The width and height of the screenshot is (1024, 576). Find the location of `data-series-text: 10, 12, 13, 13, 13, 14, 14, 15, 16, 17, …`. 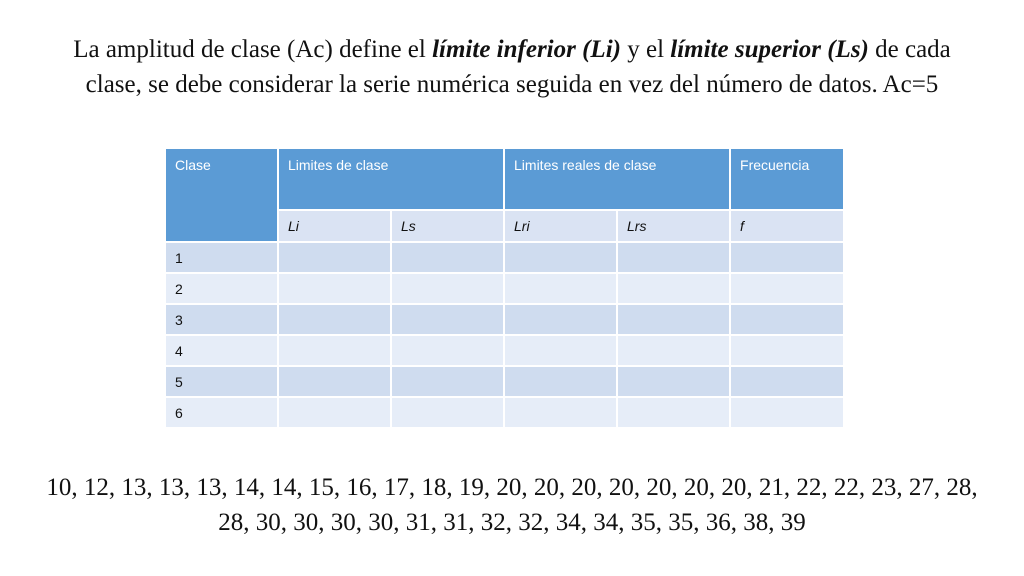

data-series-text: 10, 12, 13, 13, 13, 14, 14, 15, 16, 17, … is located at coordinates (512, 505).